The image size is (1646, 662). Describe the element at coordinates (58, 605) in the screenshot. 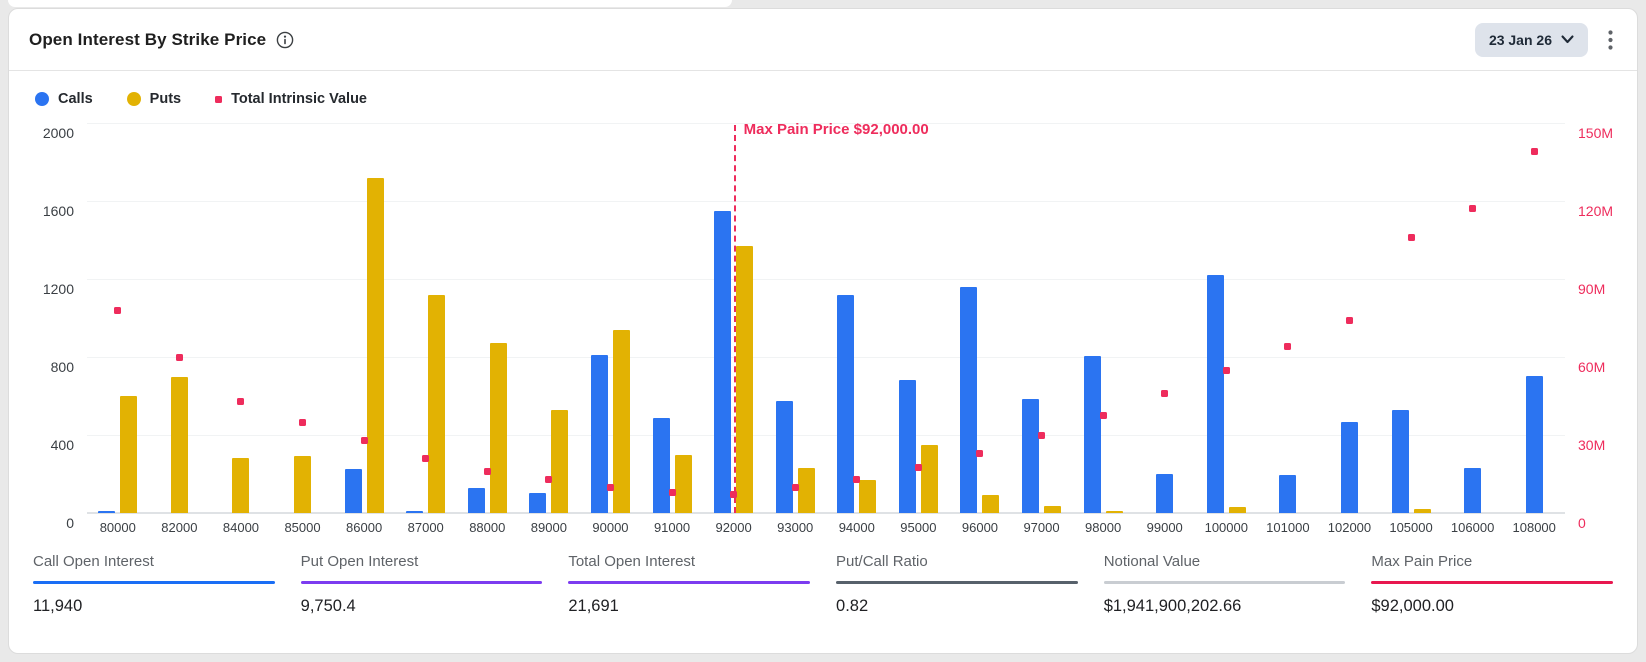

I see `stat-value: 11,940` at that location.